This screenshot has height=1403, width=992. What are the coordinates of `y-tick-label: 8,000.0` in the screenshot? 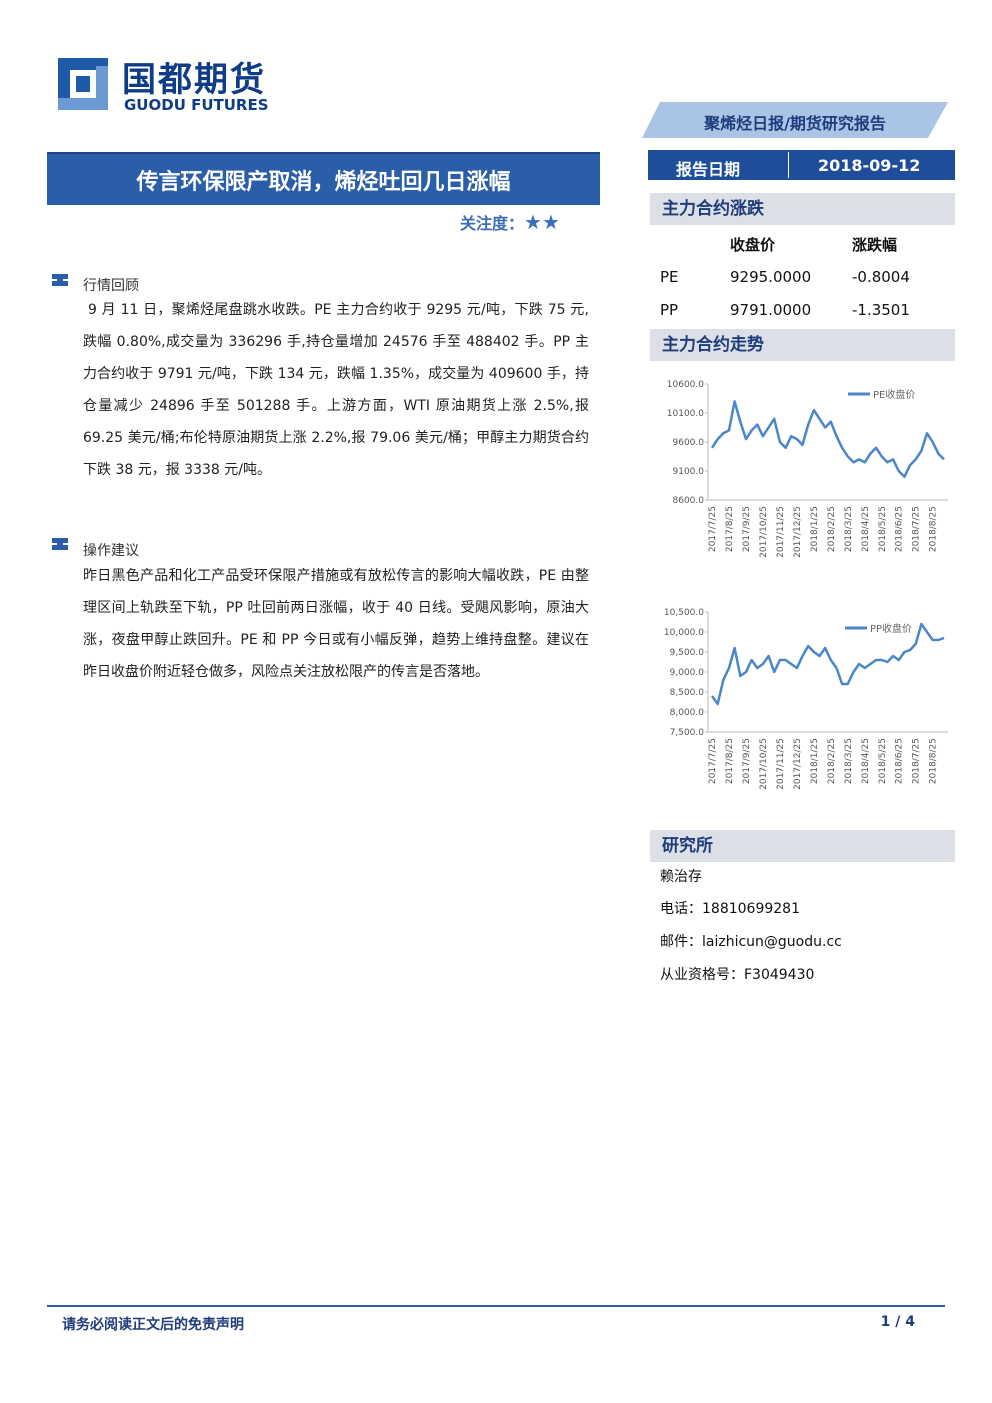 It's located at (687, 713).